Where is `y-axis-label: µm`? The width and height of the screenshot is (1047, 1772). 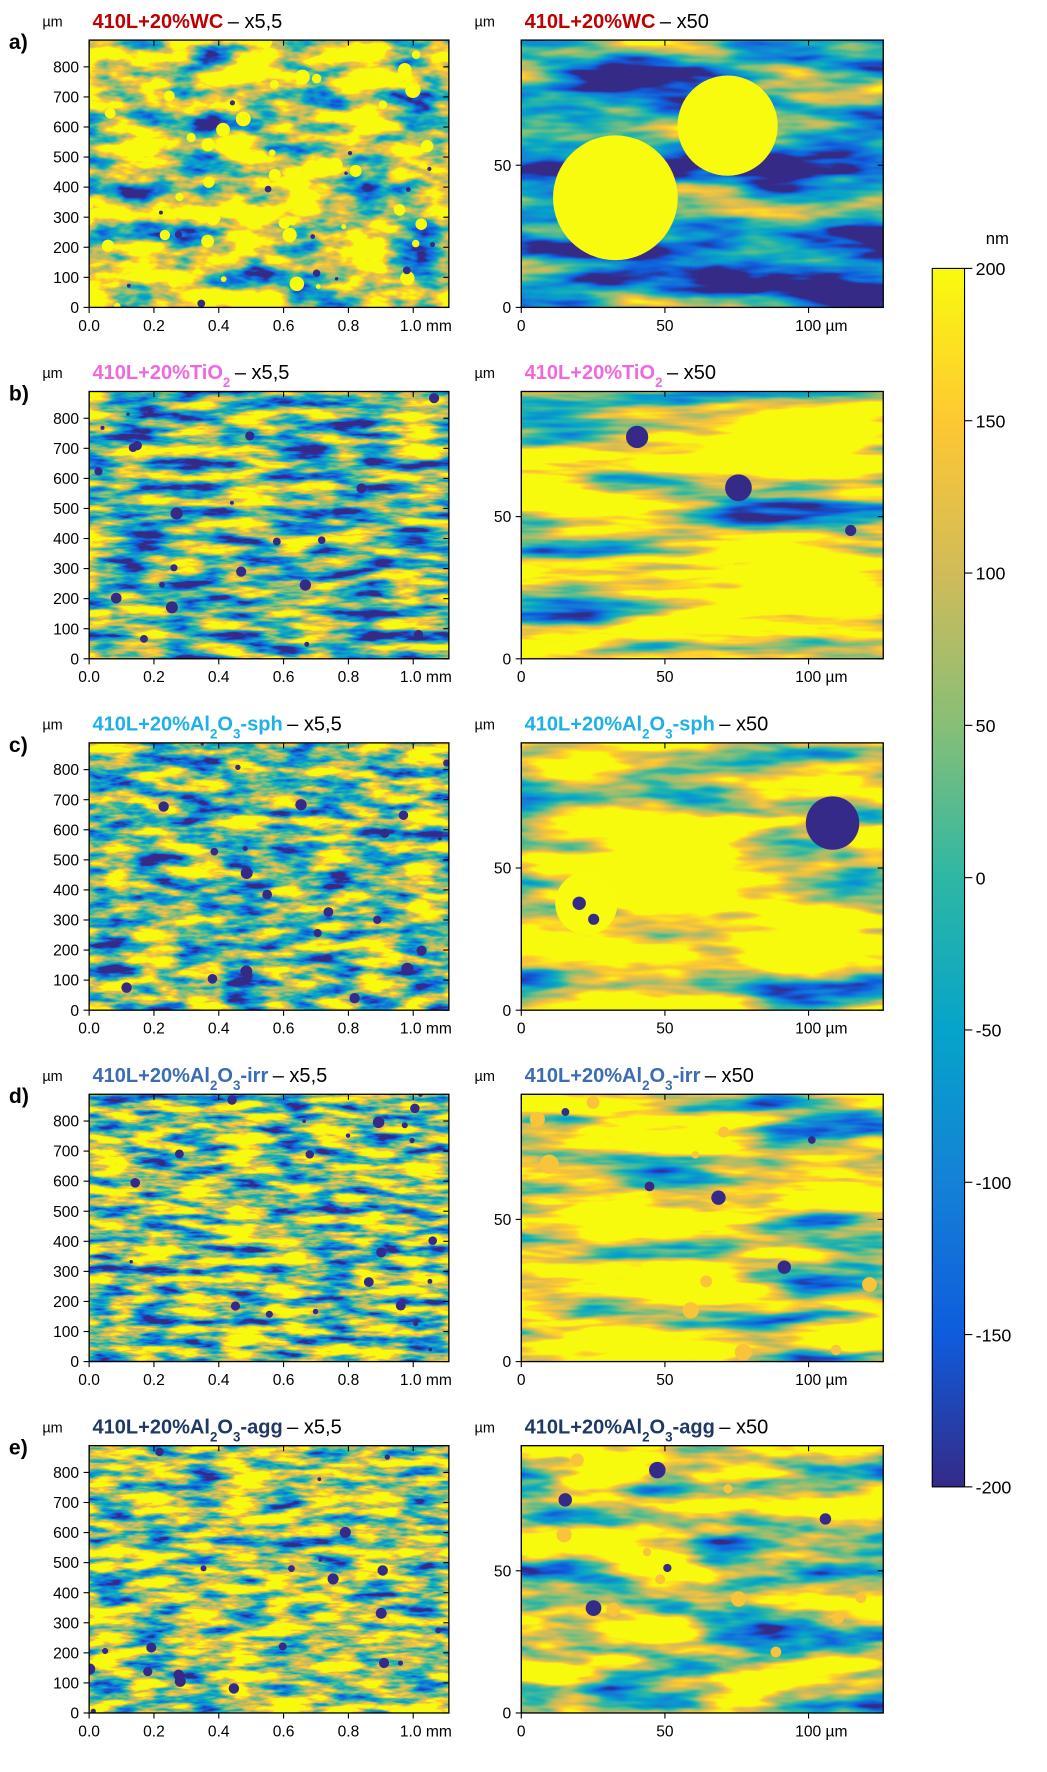 y-axis-label: µm is located at coordinates (52, 374).